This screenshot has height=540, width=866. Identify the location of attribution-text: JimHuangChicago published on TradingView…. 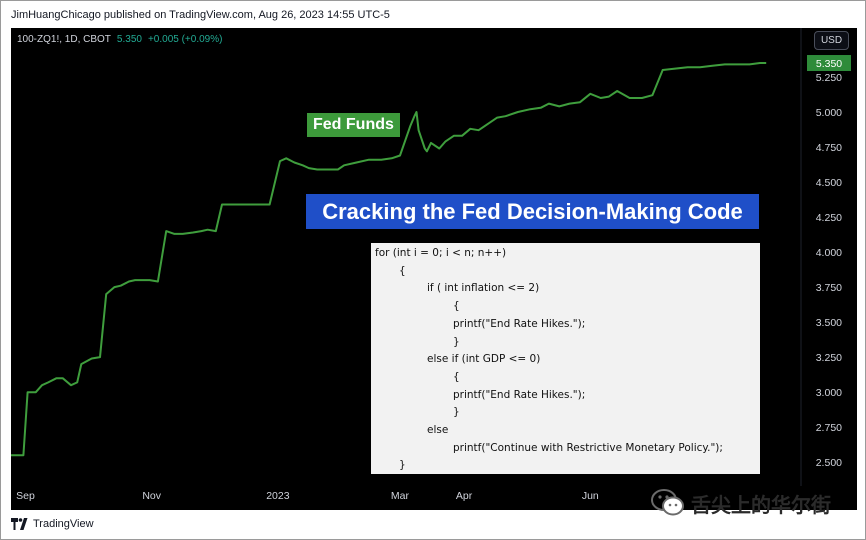
(200, 15).